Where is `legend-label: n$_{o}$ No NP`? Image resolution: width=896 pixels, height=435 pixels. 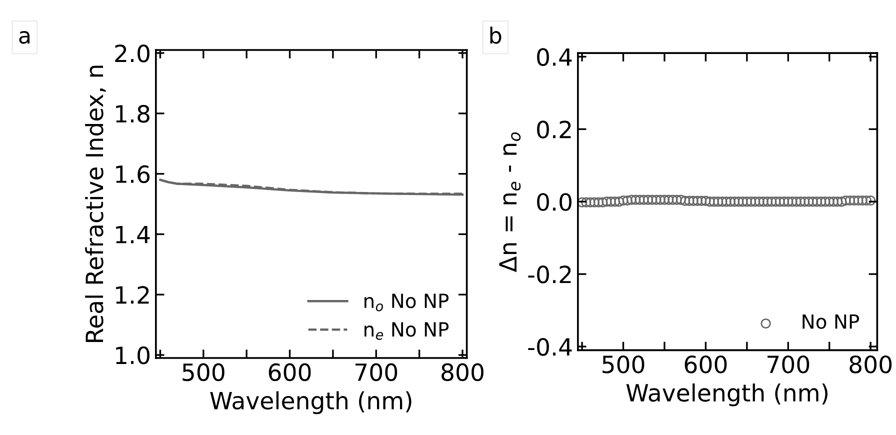
legend-label: n$_{o}$ No NP is located at coordinates (406, 303).